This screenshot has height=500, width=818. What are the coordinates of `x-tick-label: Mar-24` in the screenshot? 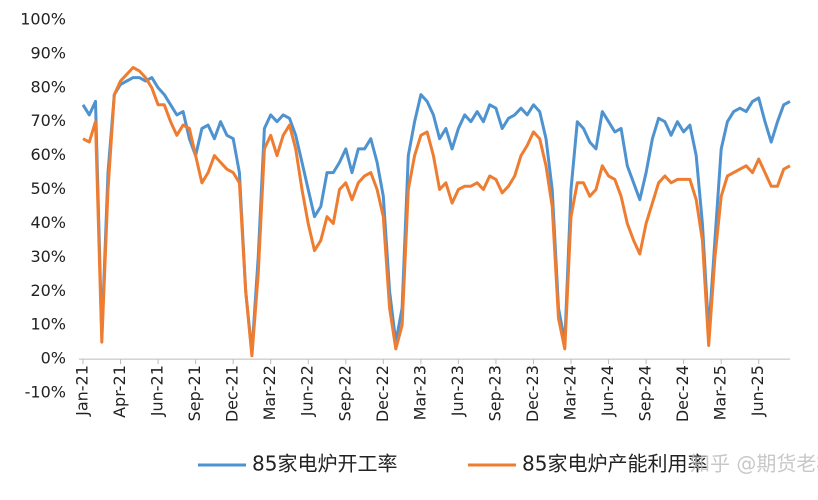 It's located at (570, 392).